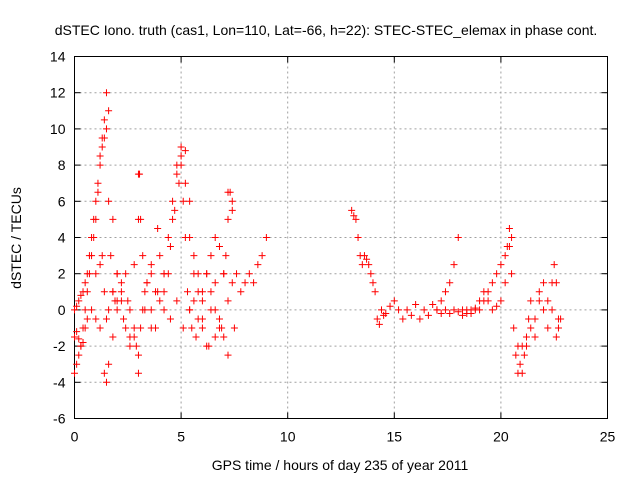 This screenshot has height=480, width=640. Describe the element at coordinates (62, 310) in the screenshot. I see `y-tick-label: 0` at that location.